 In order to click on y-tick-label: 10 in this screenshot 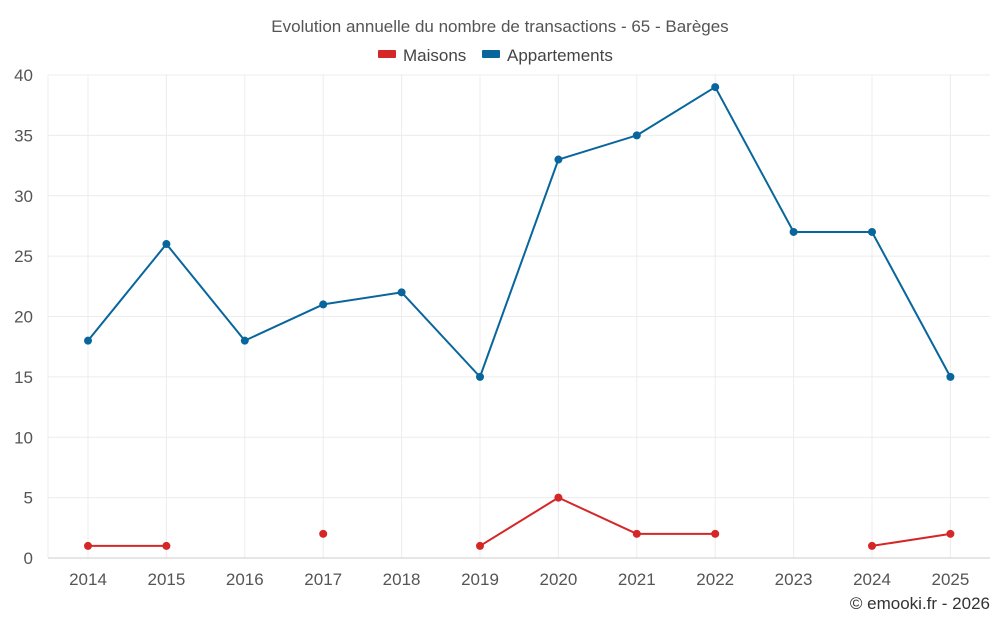, I will do `click(23, 437)`.